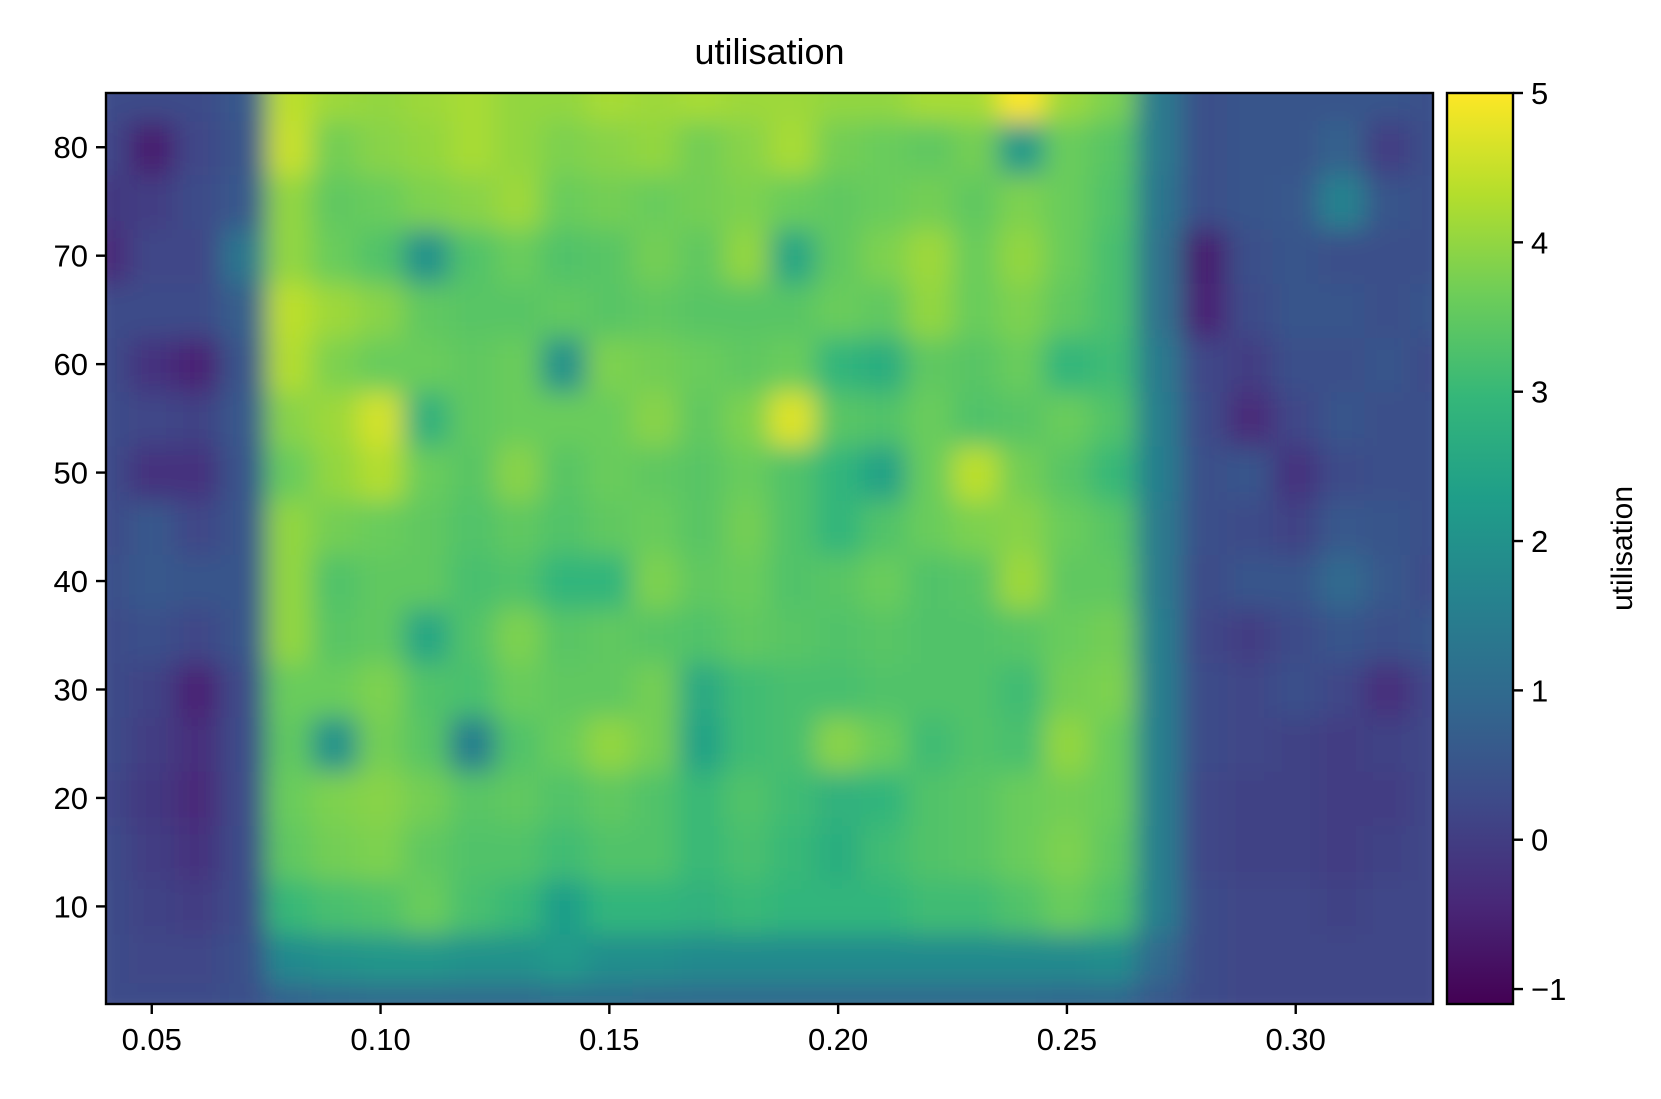 This screenshot has height=1099, width=1661. What do you see at coordinates (609, 1039) in the screenshot?
I see `x-tick-label: 0.15` at bounding box center [609, 1039].